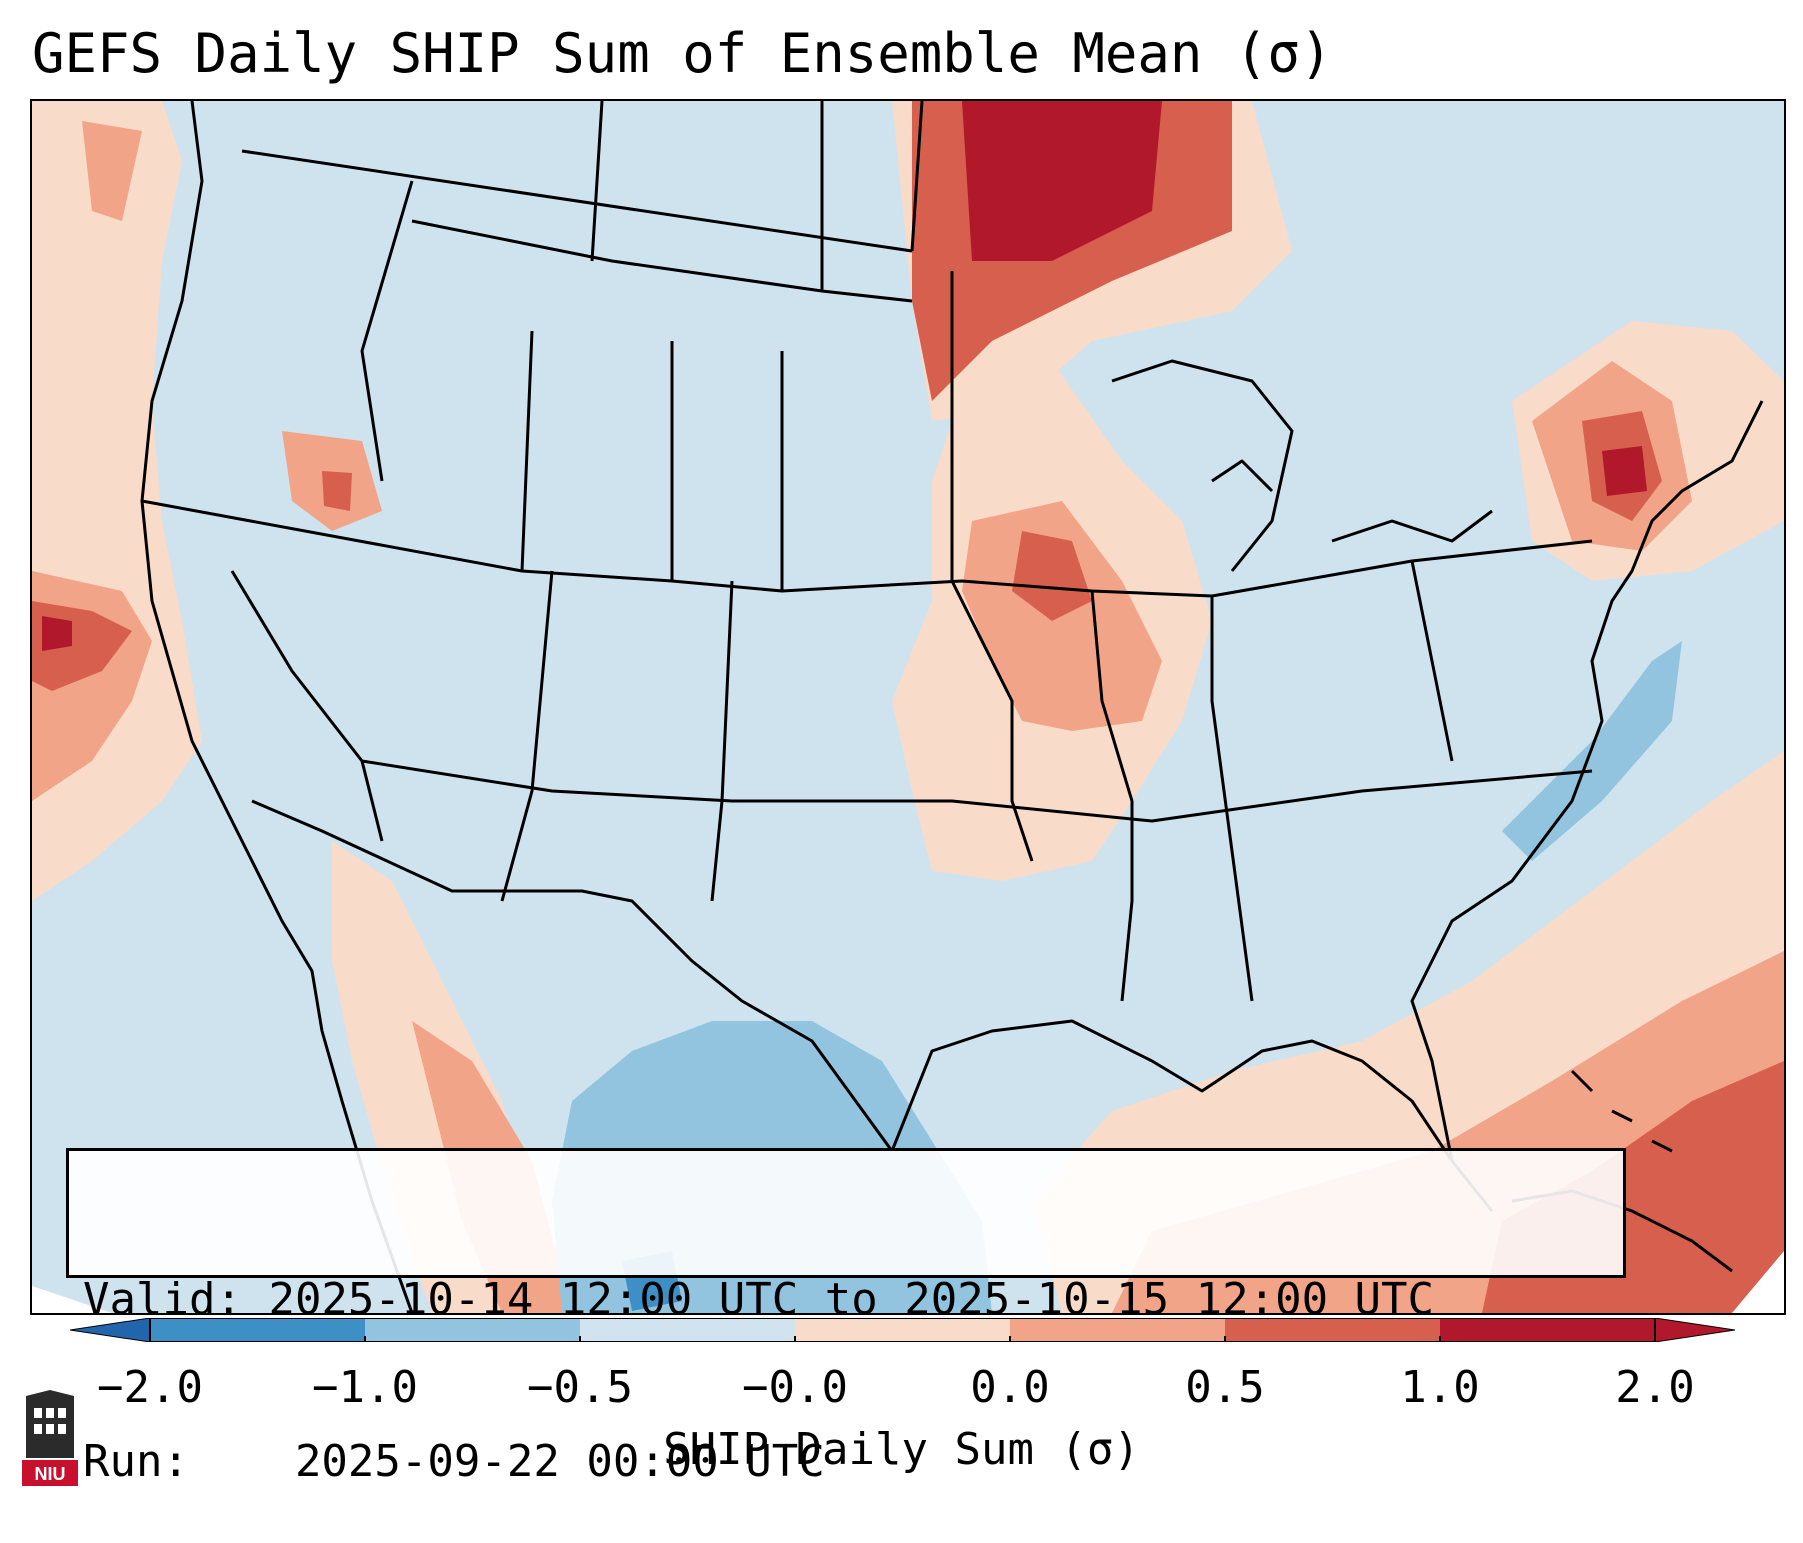  Describe the element at coordinates (50, 1474) in the screenshot. I see `niu-logo-text: NIU` at that location.